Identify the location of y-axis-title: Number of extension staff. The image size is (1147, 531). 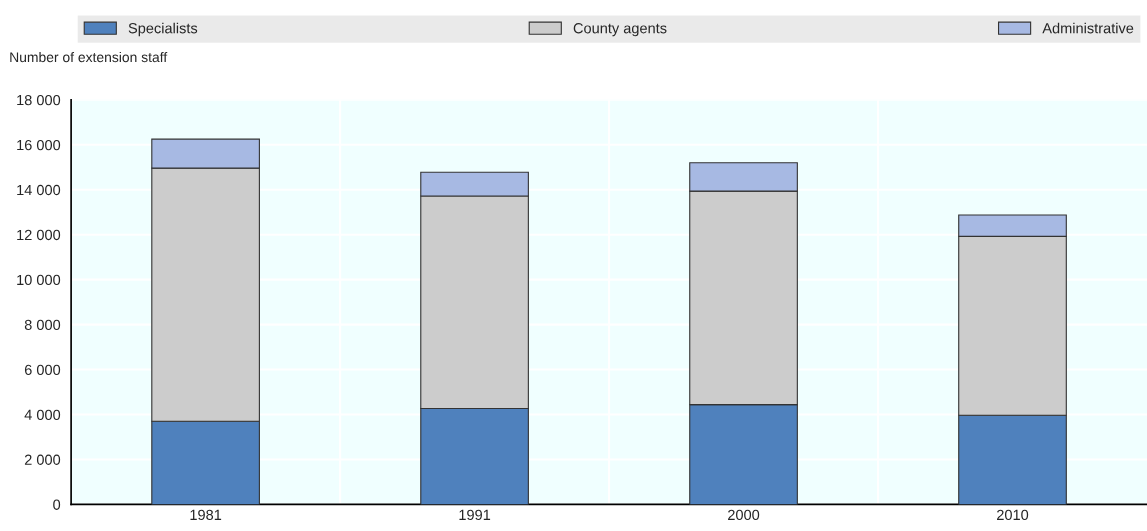
(89, 57).